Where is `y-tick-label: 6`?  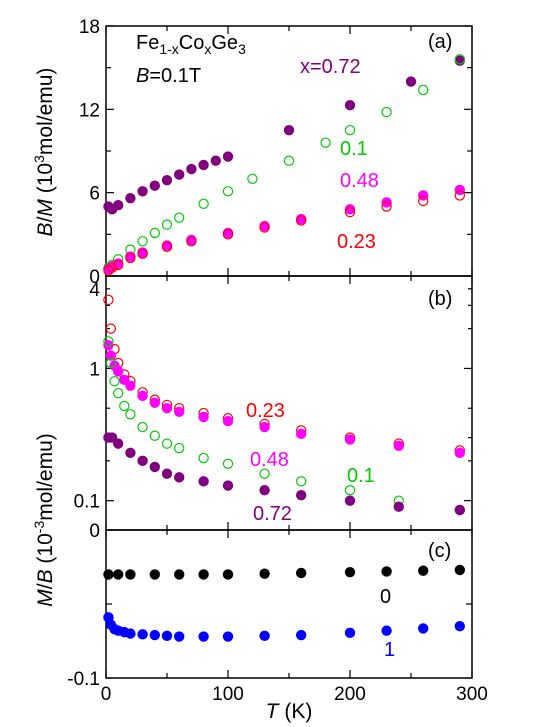
y-tick-label: 6 is located at coordinates (94, 194).